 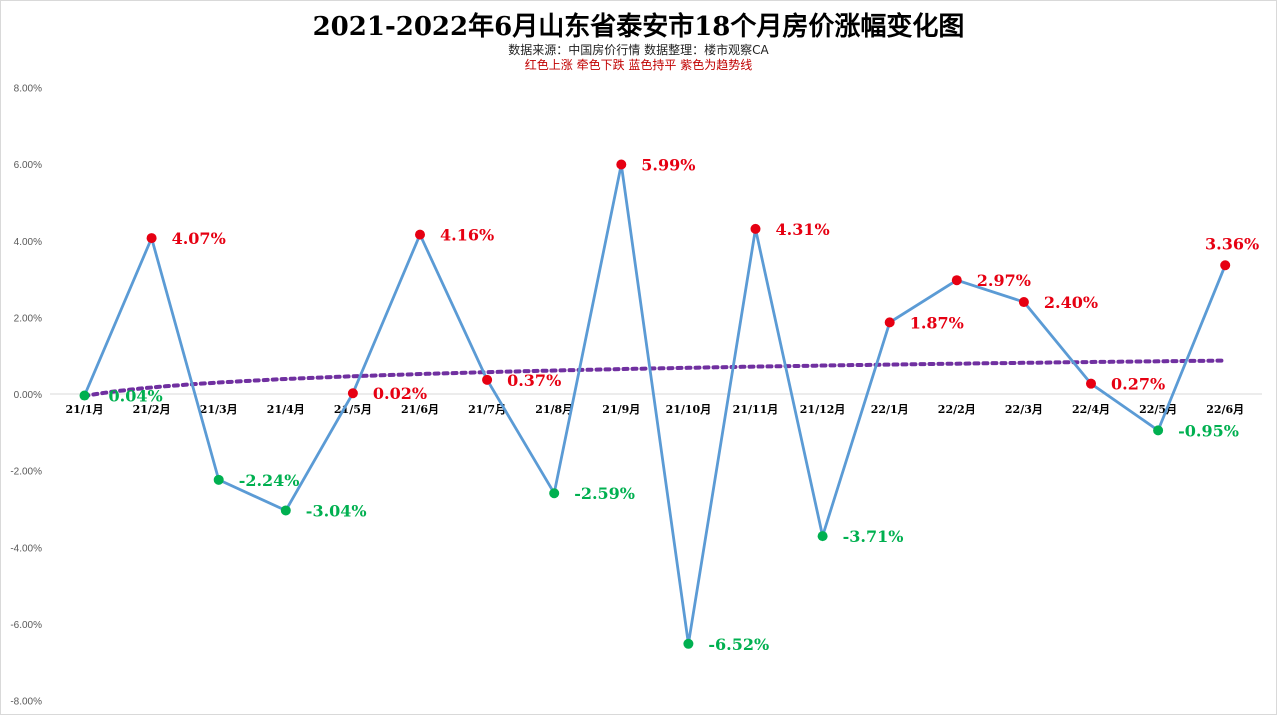 I want to click on x-tick-label: 21/4月, so click(x=286, y=409).